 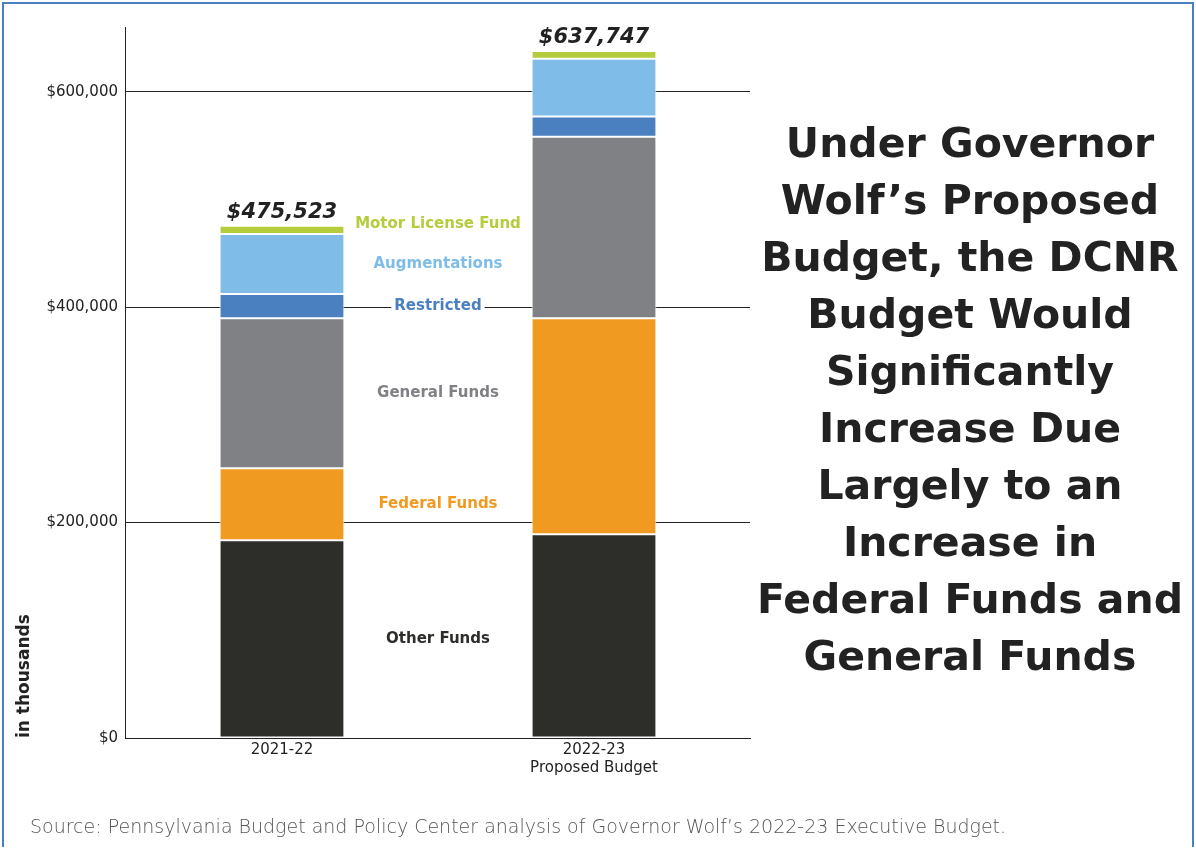 What do you see at coordinates (438, 222) in the screenshot?
I see `series-label: Motor License Fund` at bounding box center [438, 222].